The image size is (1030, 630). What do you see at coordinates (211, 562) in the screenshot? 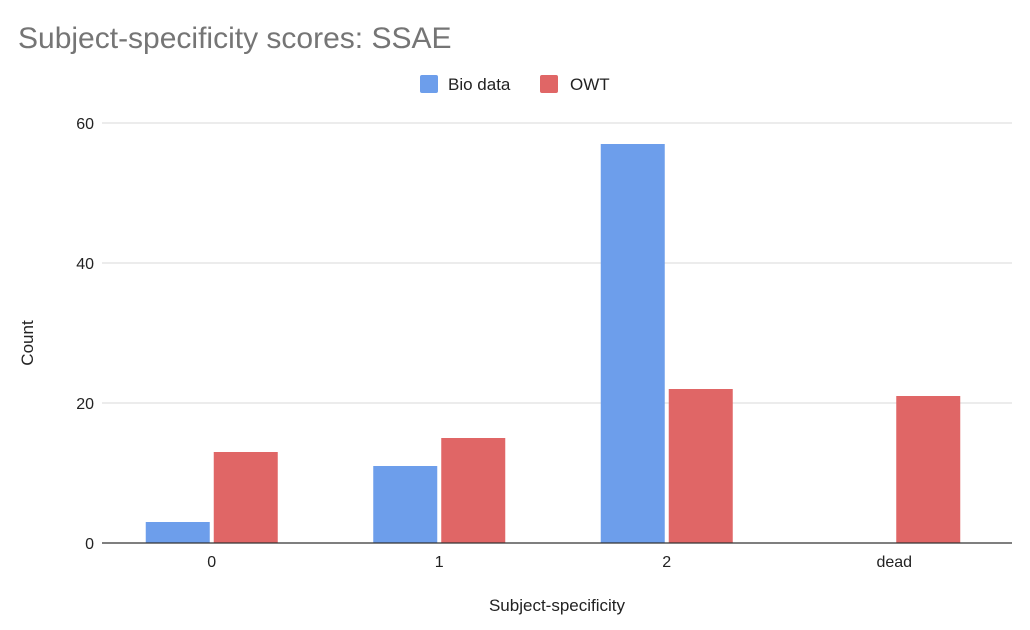
I see `x-tick-label: 0` at bounding box center [211, 562].